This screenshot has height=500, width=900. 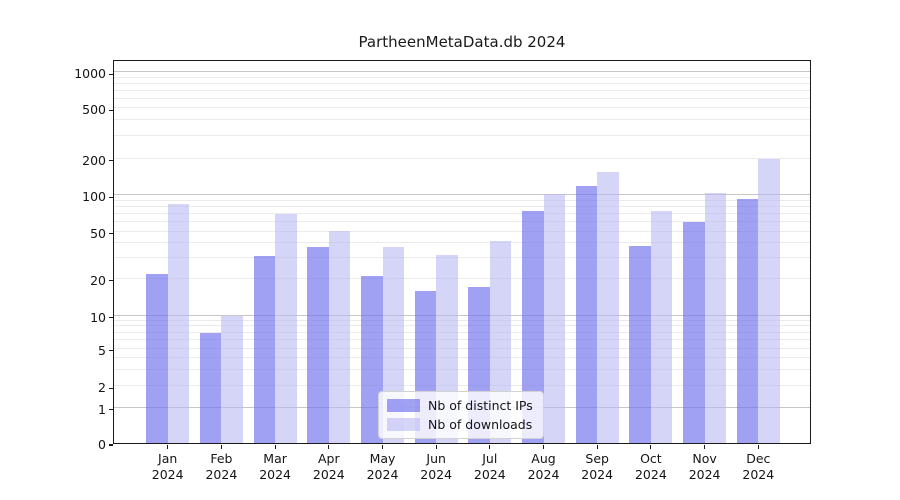 I want to click on x-tick-oct-2024, so click(x=651, y=447).